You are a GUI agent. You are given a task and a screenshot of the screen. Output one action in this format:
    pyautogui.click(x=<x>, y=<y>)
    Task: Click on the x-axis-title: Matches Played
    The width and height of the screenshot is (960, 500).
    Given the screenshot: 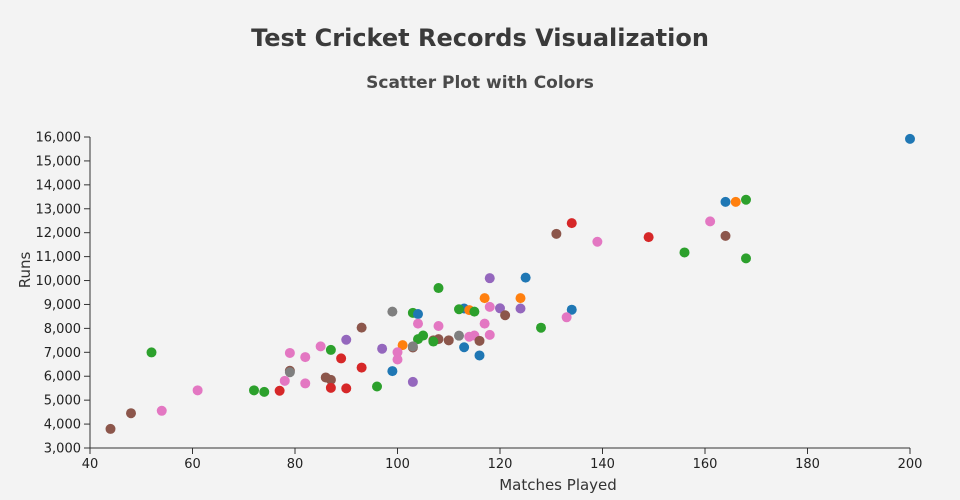 What is the action you would take?
    pyautogui.click(x=558, y=485)
    